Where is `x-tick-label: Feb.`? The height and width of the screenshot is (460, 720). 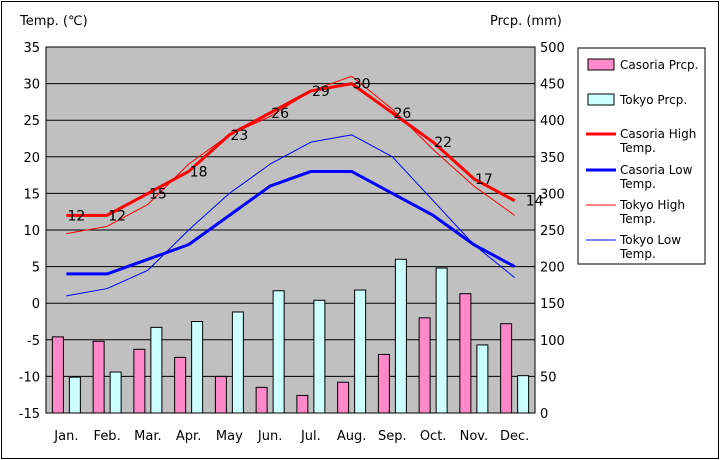 x-tick-label: Feb. is located at coordinates (107, 436).